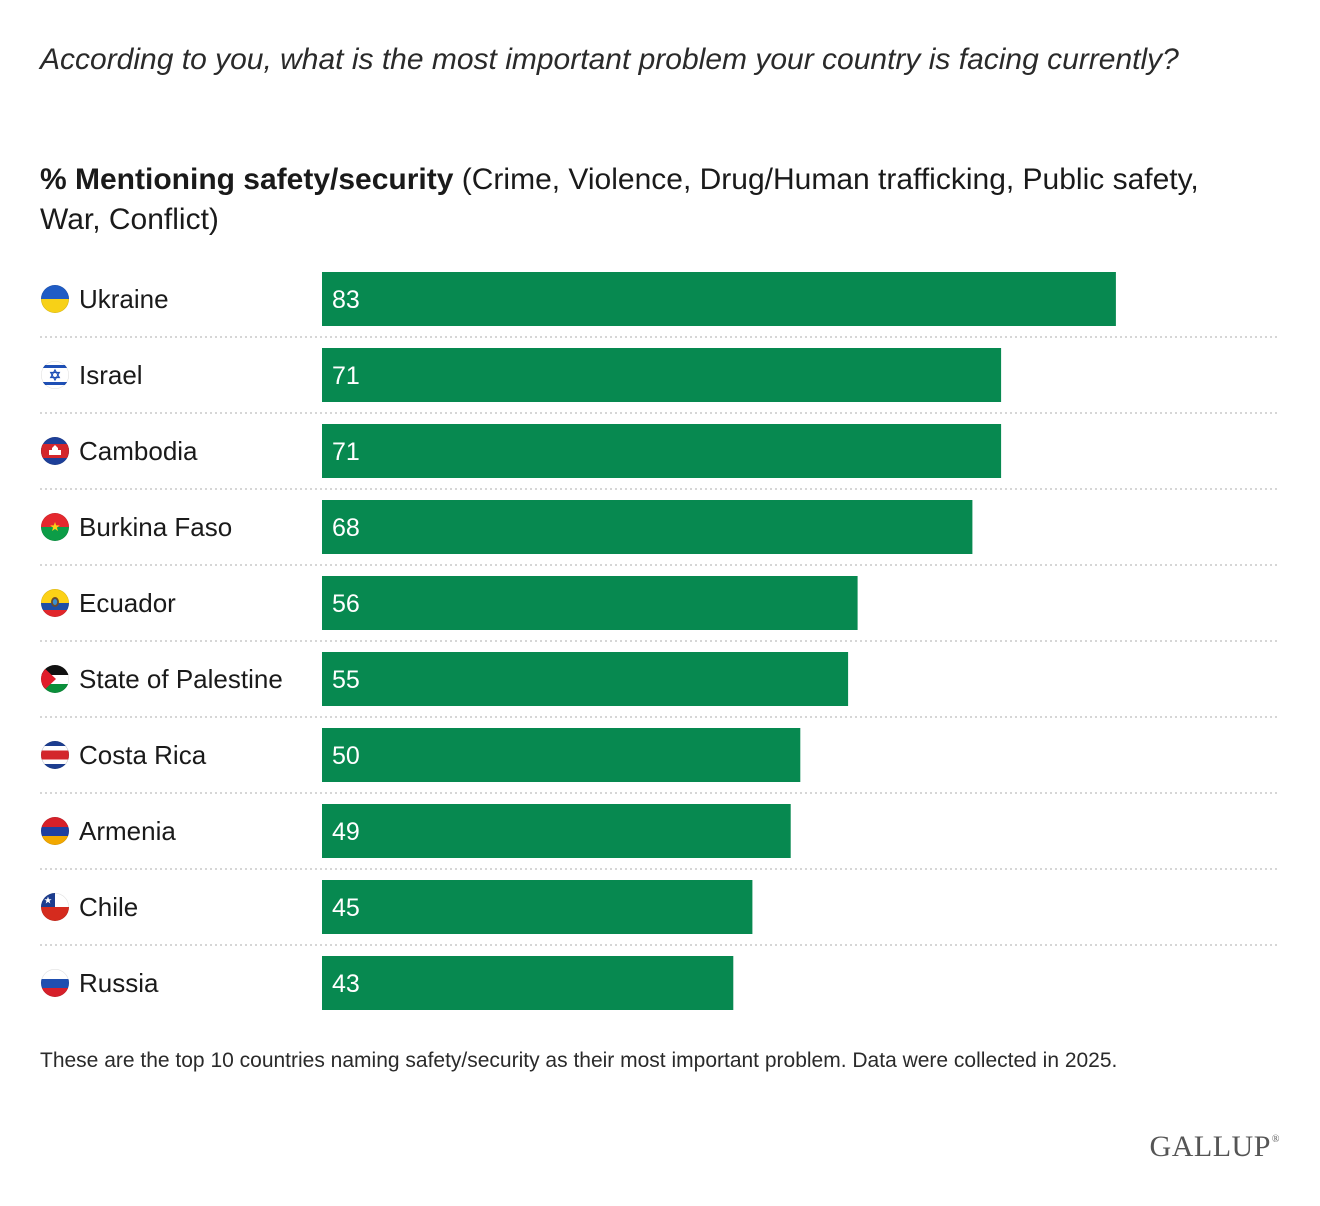 The image size is (1320, 1206). Describe the element at coordinates (55, 755) in the screenshot. I see `costa-rica-flag-icon` at that location.